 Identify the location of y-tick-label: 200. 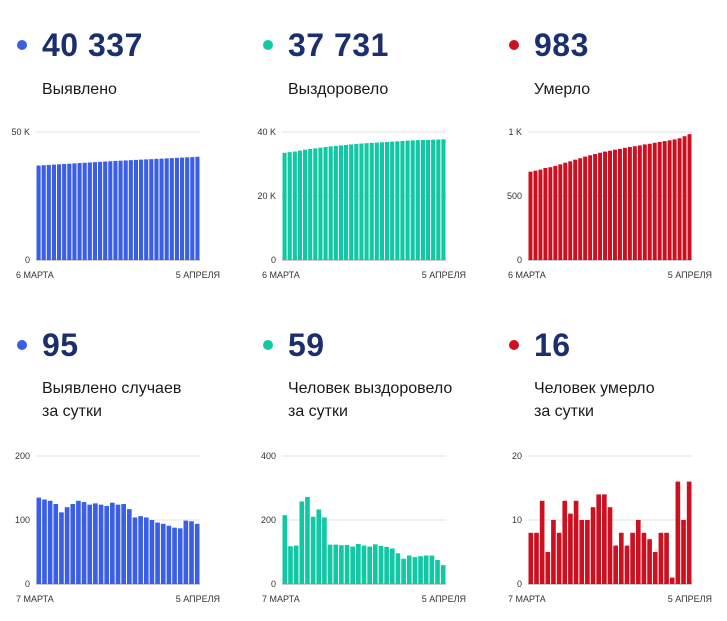
(268, 520).